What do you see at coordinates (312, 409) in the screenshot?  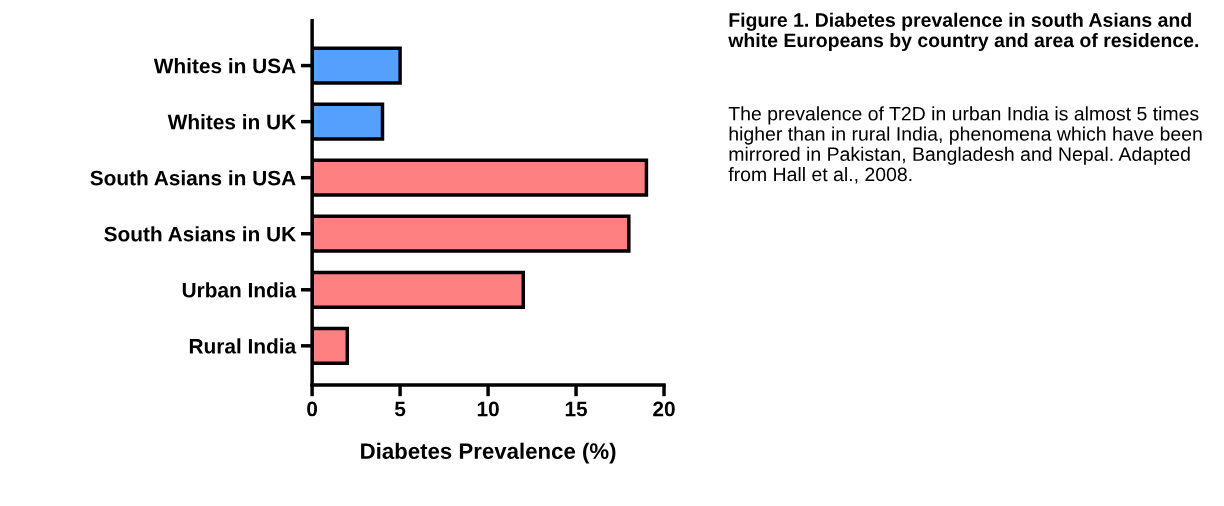 I see `x-tick-label: 0` at bounding box center [312, 409].